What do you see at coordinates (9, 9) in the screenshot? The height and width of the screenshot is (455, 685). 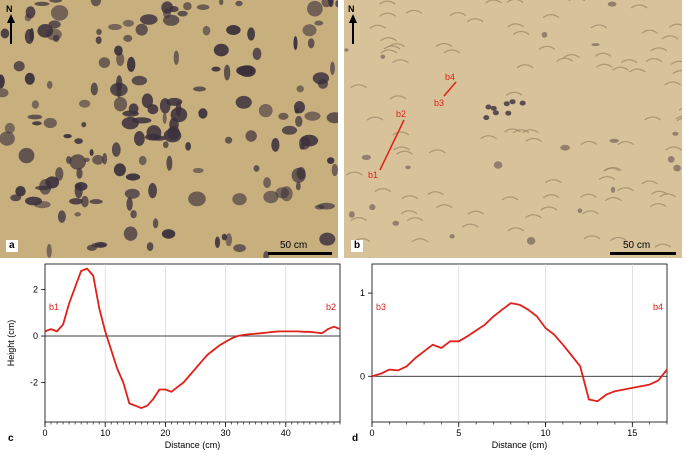 I see `north-label-a: N` at bounding box center [9, 9].